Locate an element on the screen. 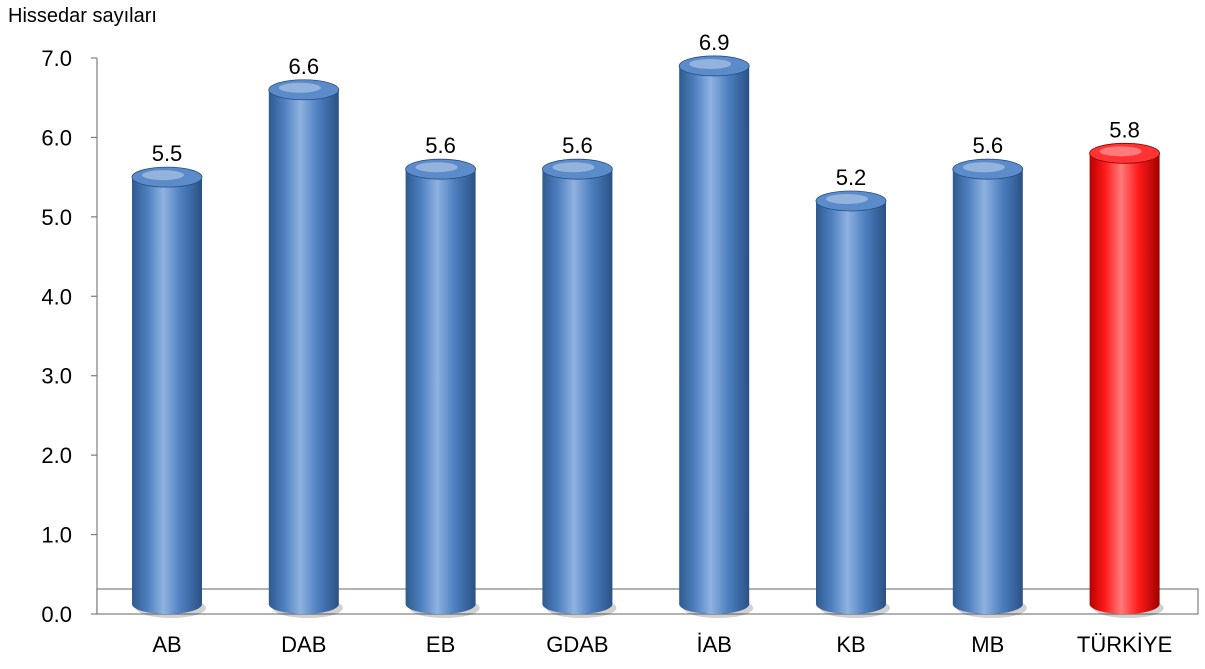  y-tick-label: 7.0 is located at coordinates (56, 58).